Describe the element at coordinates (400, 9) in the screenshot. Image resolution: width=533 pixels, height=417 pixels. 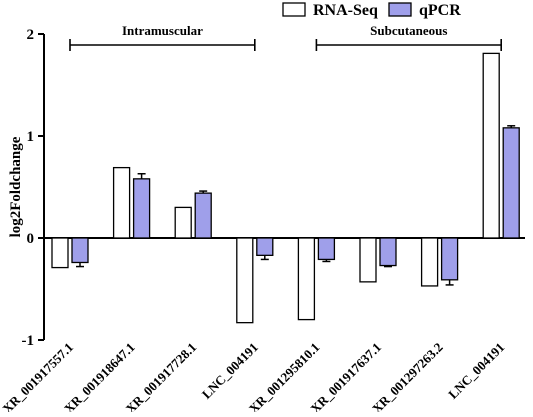
I see `legend-swatch-qpcr` at that location.